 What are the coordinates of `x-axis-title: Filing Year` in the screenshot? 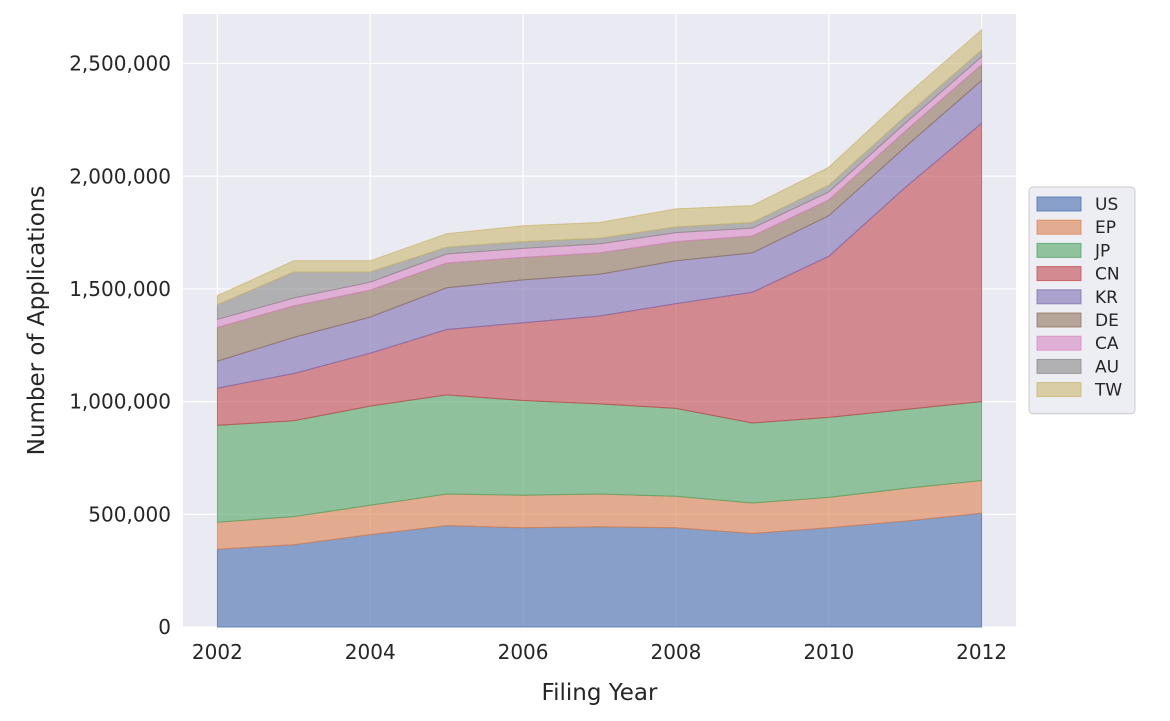 It's located at (600, 693).